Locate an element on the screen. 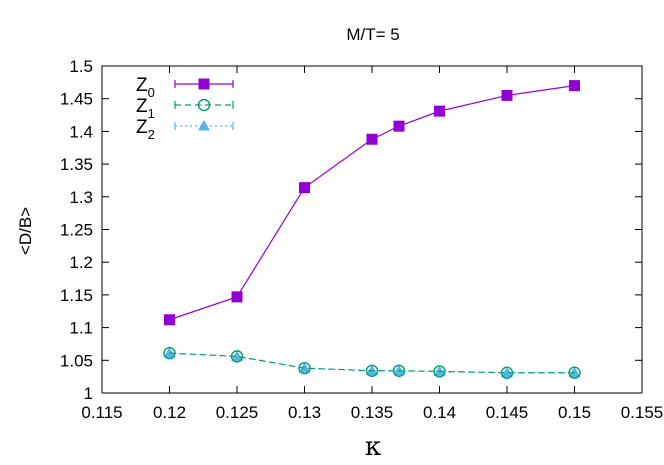 The width and height of the screenshot is (664, 465). x-axis-label: κ is located at coordinates (373, 447).